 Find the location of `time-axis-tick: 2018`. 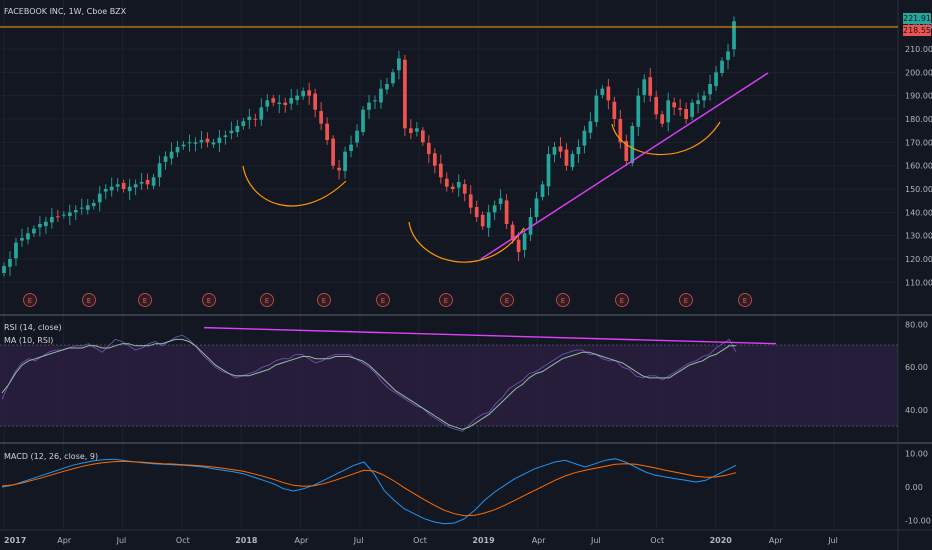

time-axis-tick: 2018 is located at coordinates (246, 540).